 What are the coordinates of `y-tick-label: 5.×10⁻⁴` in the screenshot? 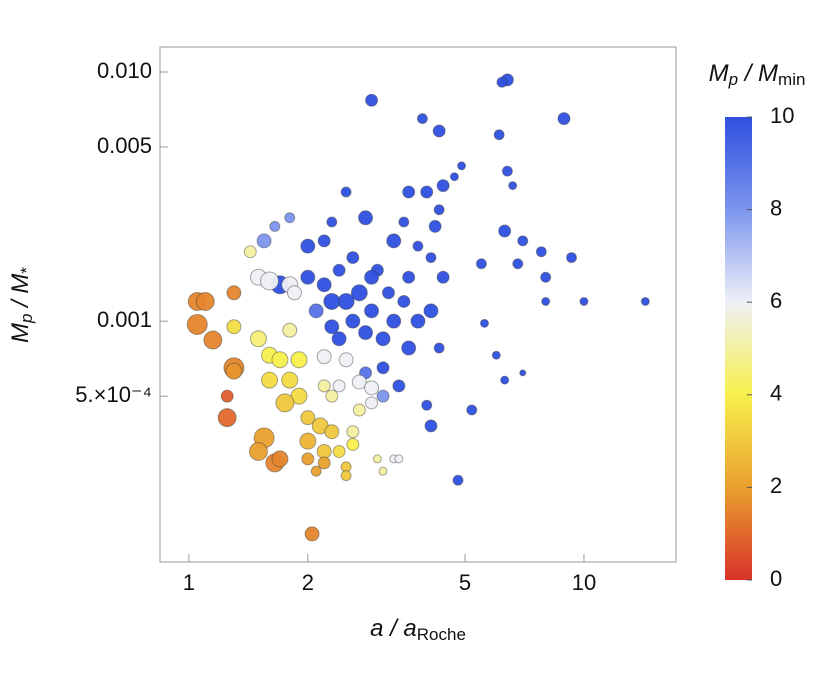 It's located at (113, 394).